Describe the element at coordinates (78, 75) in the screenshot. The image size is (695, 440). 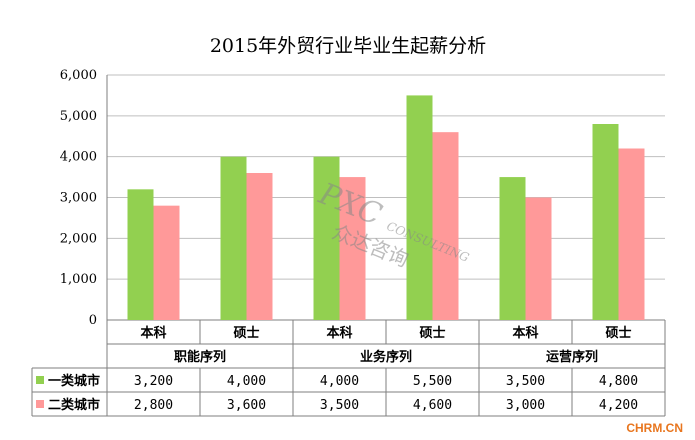
I see `y-tick-label: 6,000` at that location.